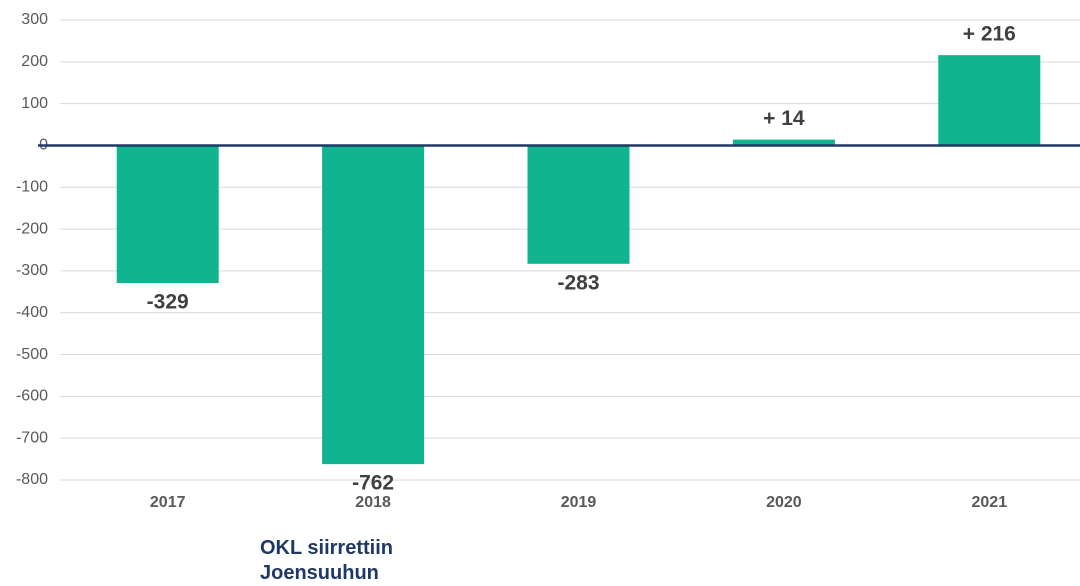  What do you see at coordinates (32, 396) in the screenshot?
I see `y-tick-label: -600` at bounding box center [32, 396].